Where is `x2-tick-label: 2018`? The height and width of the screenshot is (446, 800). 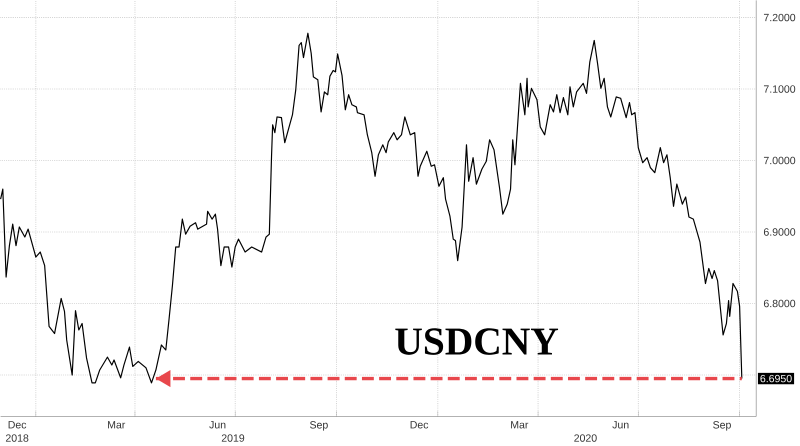
x2-tick-label: 2018 is located at coordinates (17, 438).